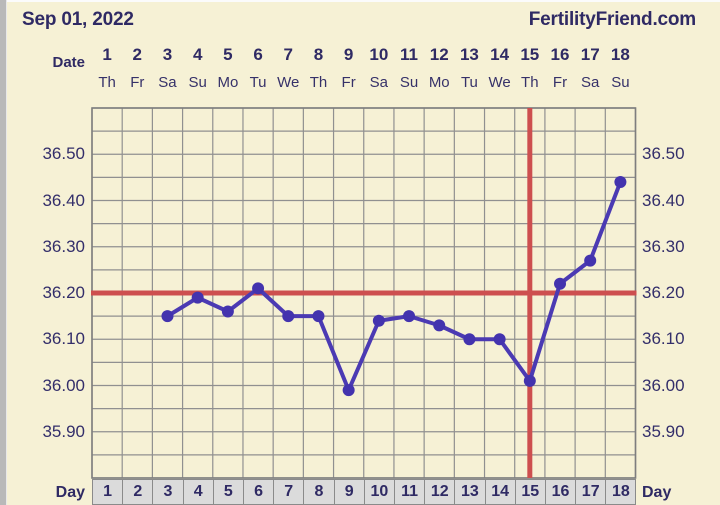 Image resolution: width=720 pixels, height=505 pixels. I want to click on day-cell: 18, so click(621, 492).